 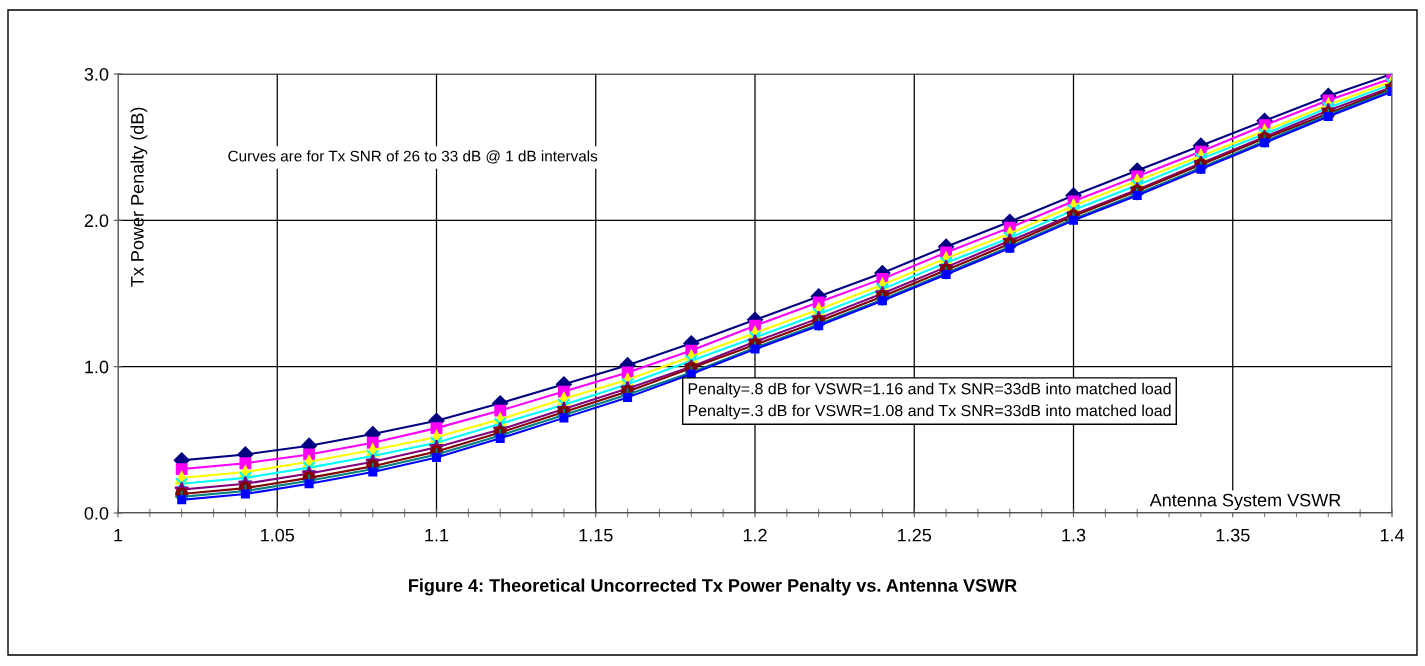 I want to click on x-tick-label: 1.15, so click(x=596, y=535).